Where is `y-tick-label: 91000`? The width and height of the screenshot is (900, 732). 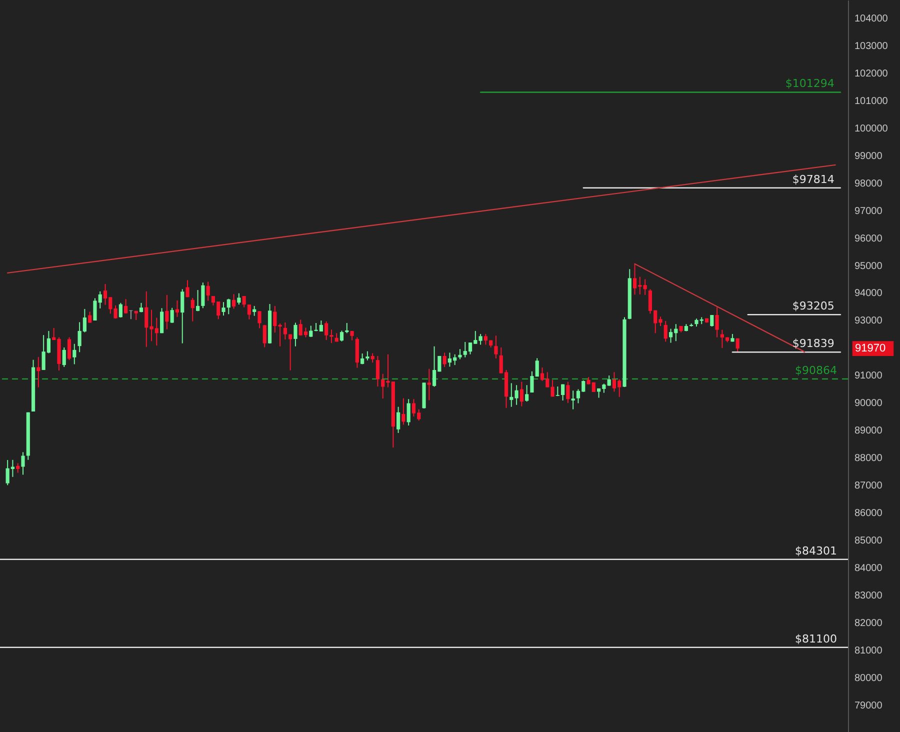 y-tick-label: 91000 is located at coordinates (868, 376).